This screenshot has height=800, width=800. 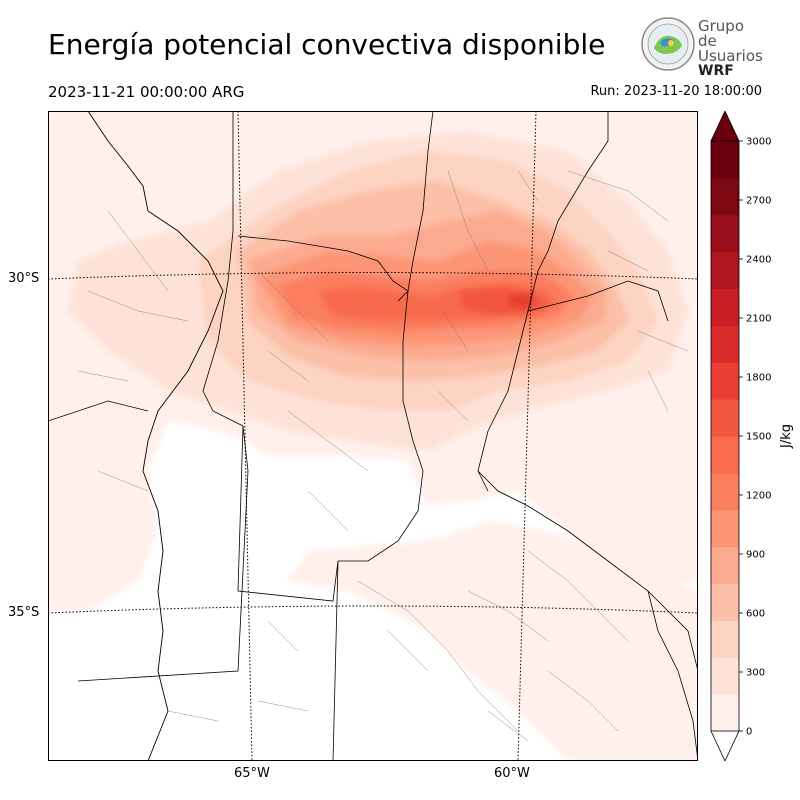 I want to click on lat-label-30: 30°S, so click(x=24, y=278).